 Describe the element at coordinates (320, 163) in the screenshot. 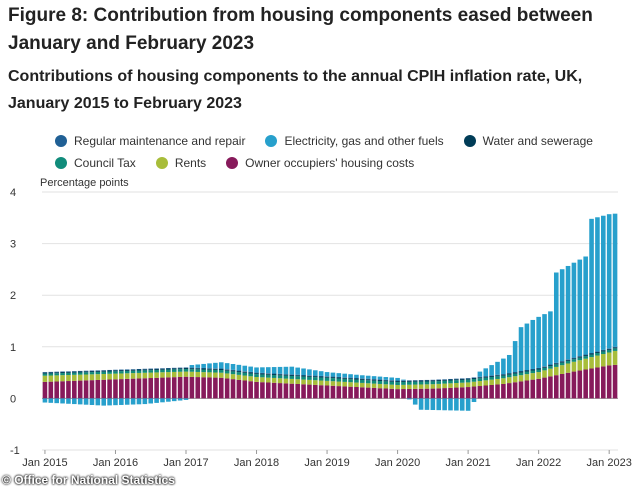

I see `legend-item-owner-occupiers: Owner occupiers' housing costs` at that location.